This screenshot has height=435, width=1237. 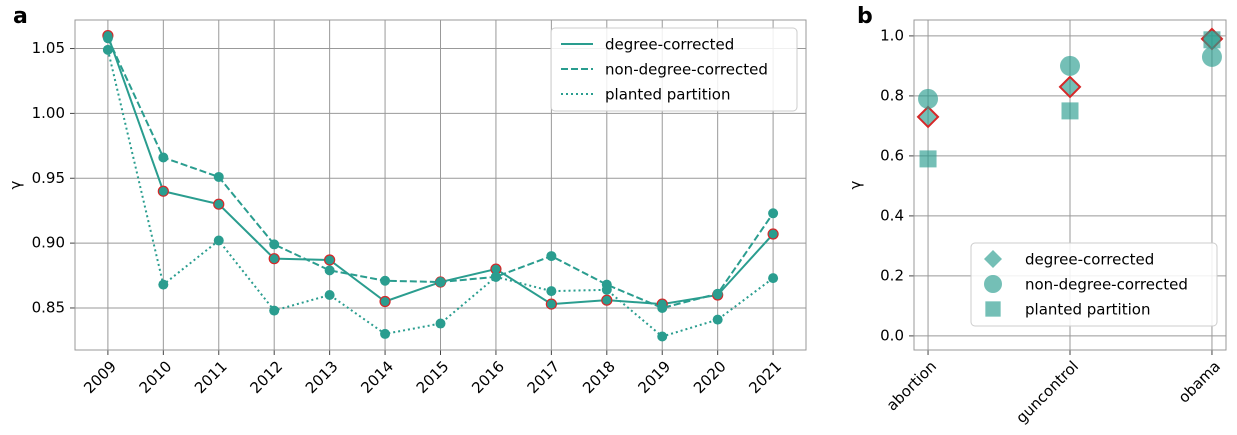 I want to click on panel-label: a, so click(x=20, y=16).